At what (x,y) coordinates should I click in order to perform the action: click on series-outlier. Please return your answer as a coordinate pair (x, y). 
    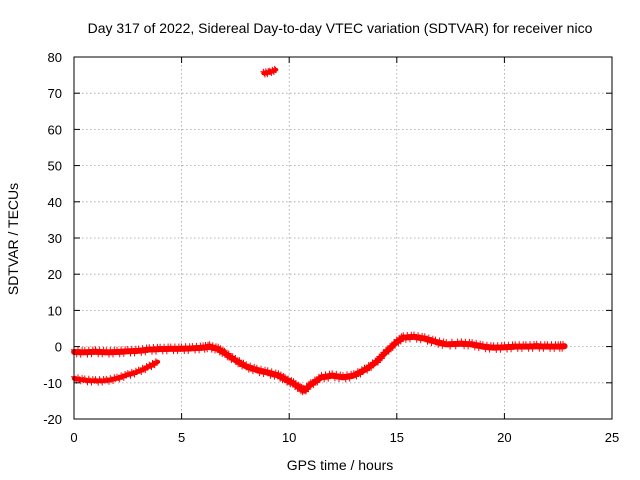
    Looking at the image, I should click on (269, 71).